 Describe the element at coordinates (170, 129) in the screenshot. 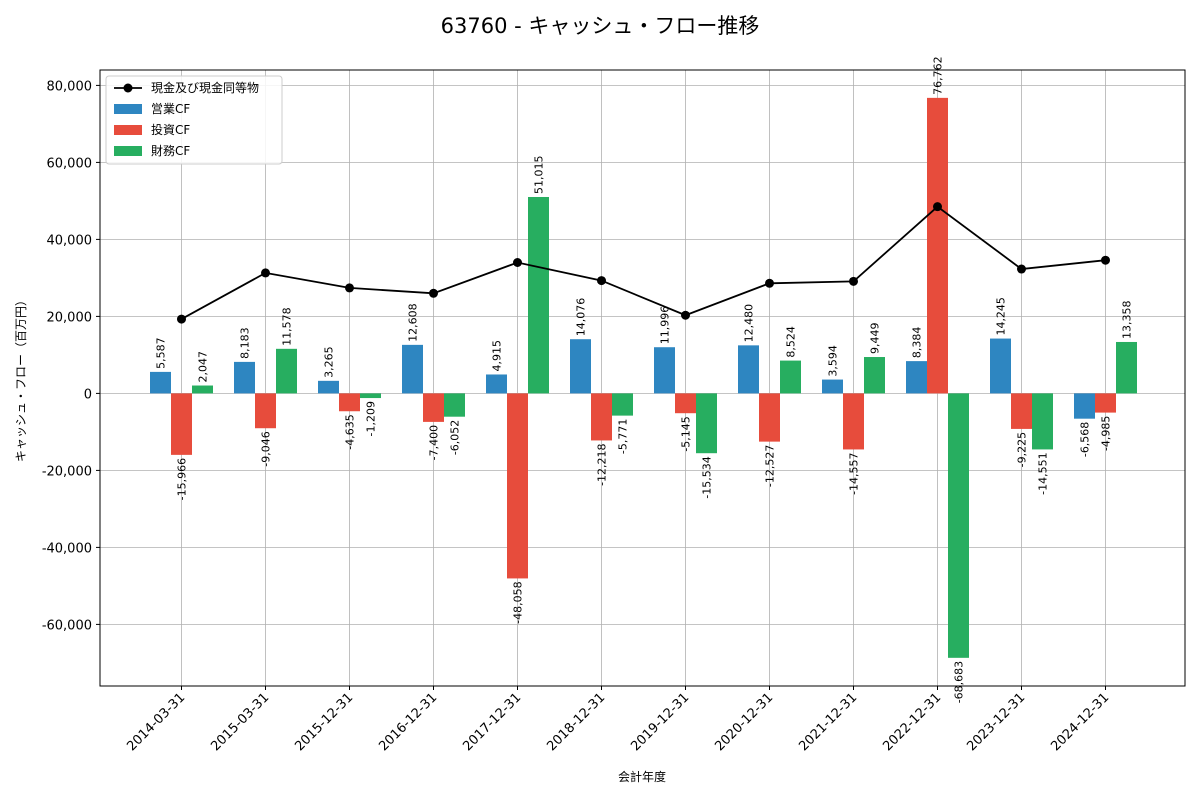

I see `legend-label: 投資CF` at that location.